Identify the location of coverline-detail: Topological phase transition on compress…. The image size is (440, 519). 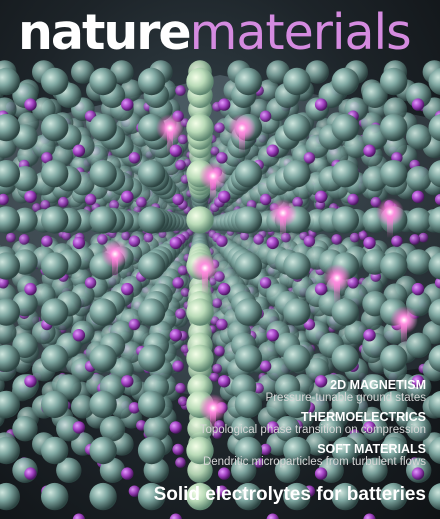
(312, 430).